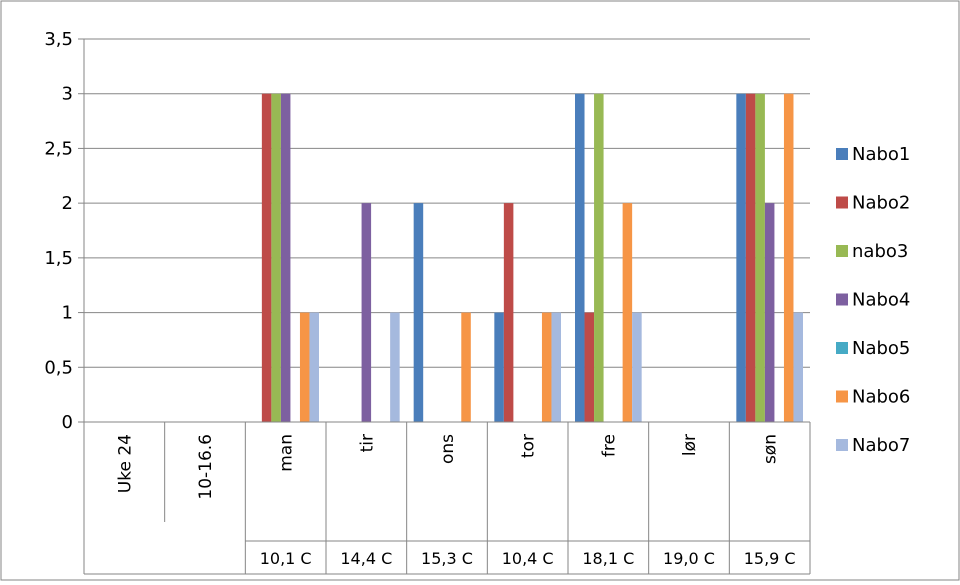  Describe the element at coordinates (770, 558) in the screenshot. I see `temperature-label: 15,9 C` at that location.